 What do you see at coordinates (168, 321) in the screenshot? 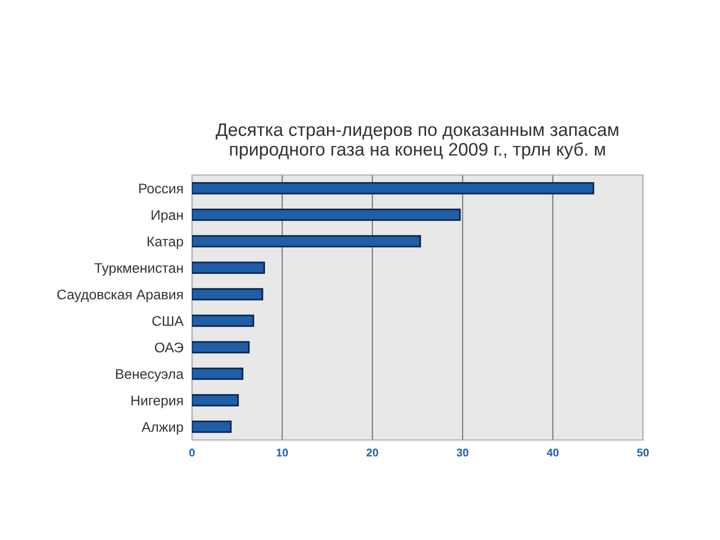
I see `y-tick-label: США` at bounding box center [168, 321].